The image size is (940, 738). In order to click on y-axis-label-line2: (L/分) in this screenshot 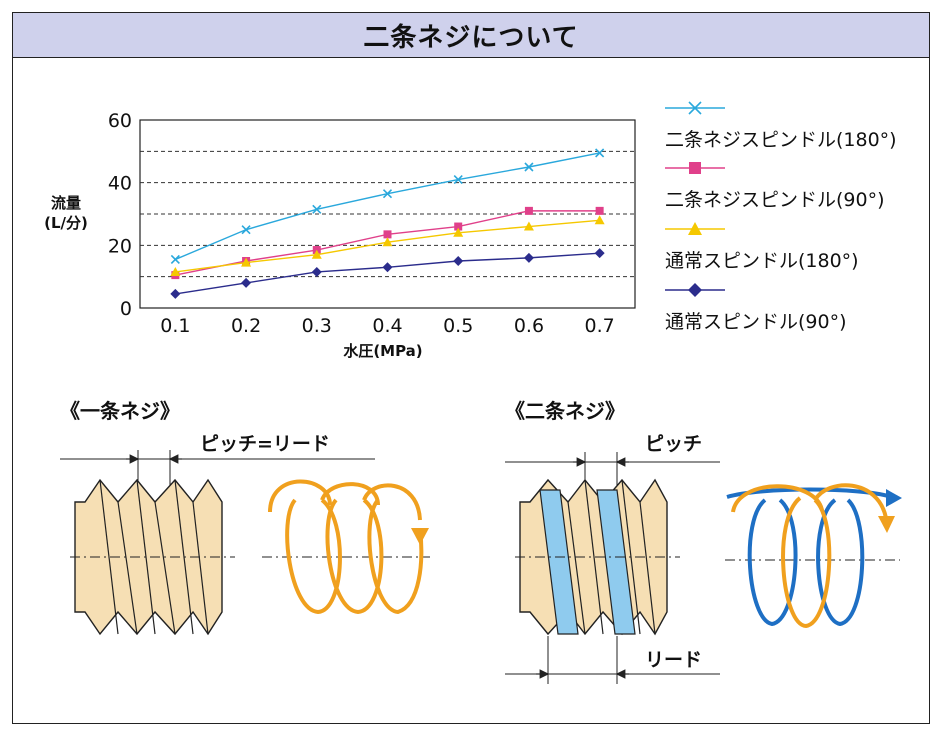, I will do `click(66, 223)`.